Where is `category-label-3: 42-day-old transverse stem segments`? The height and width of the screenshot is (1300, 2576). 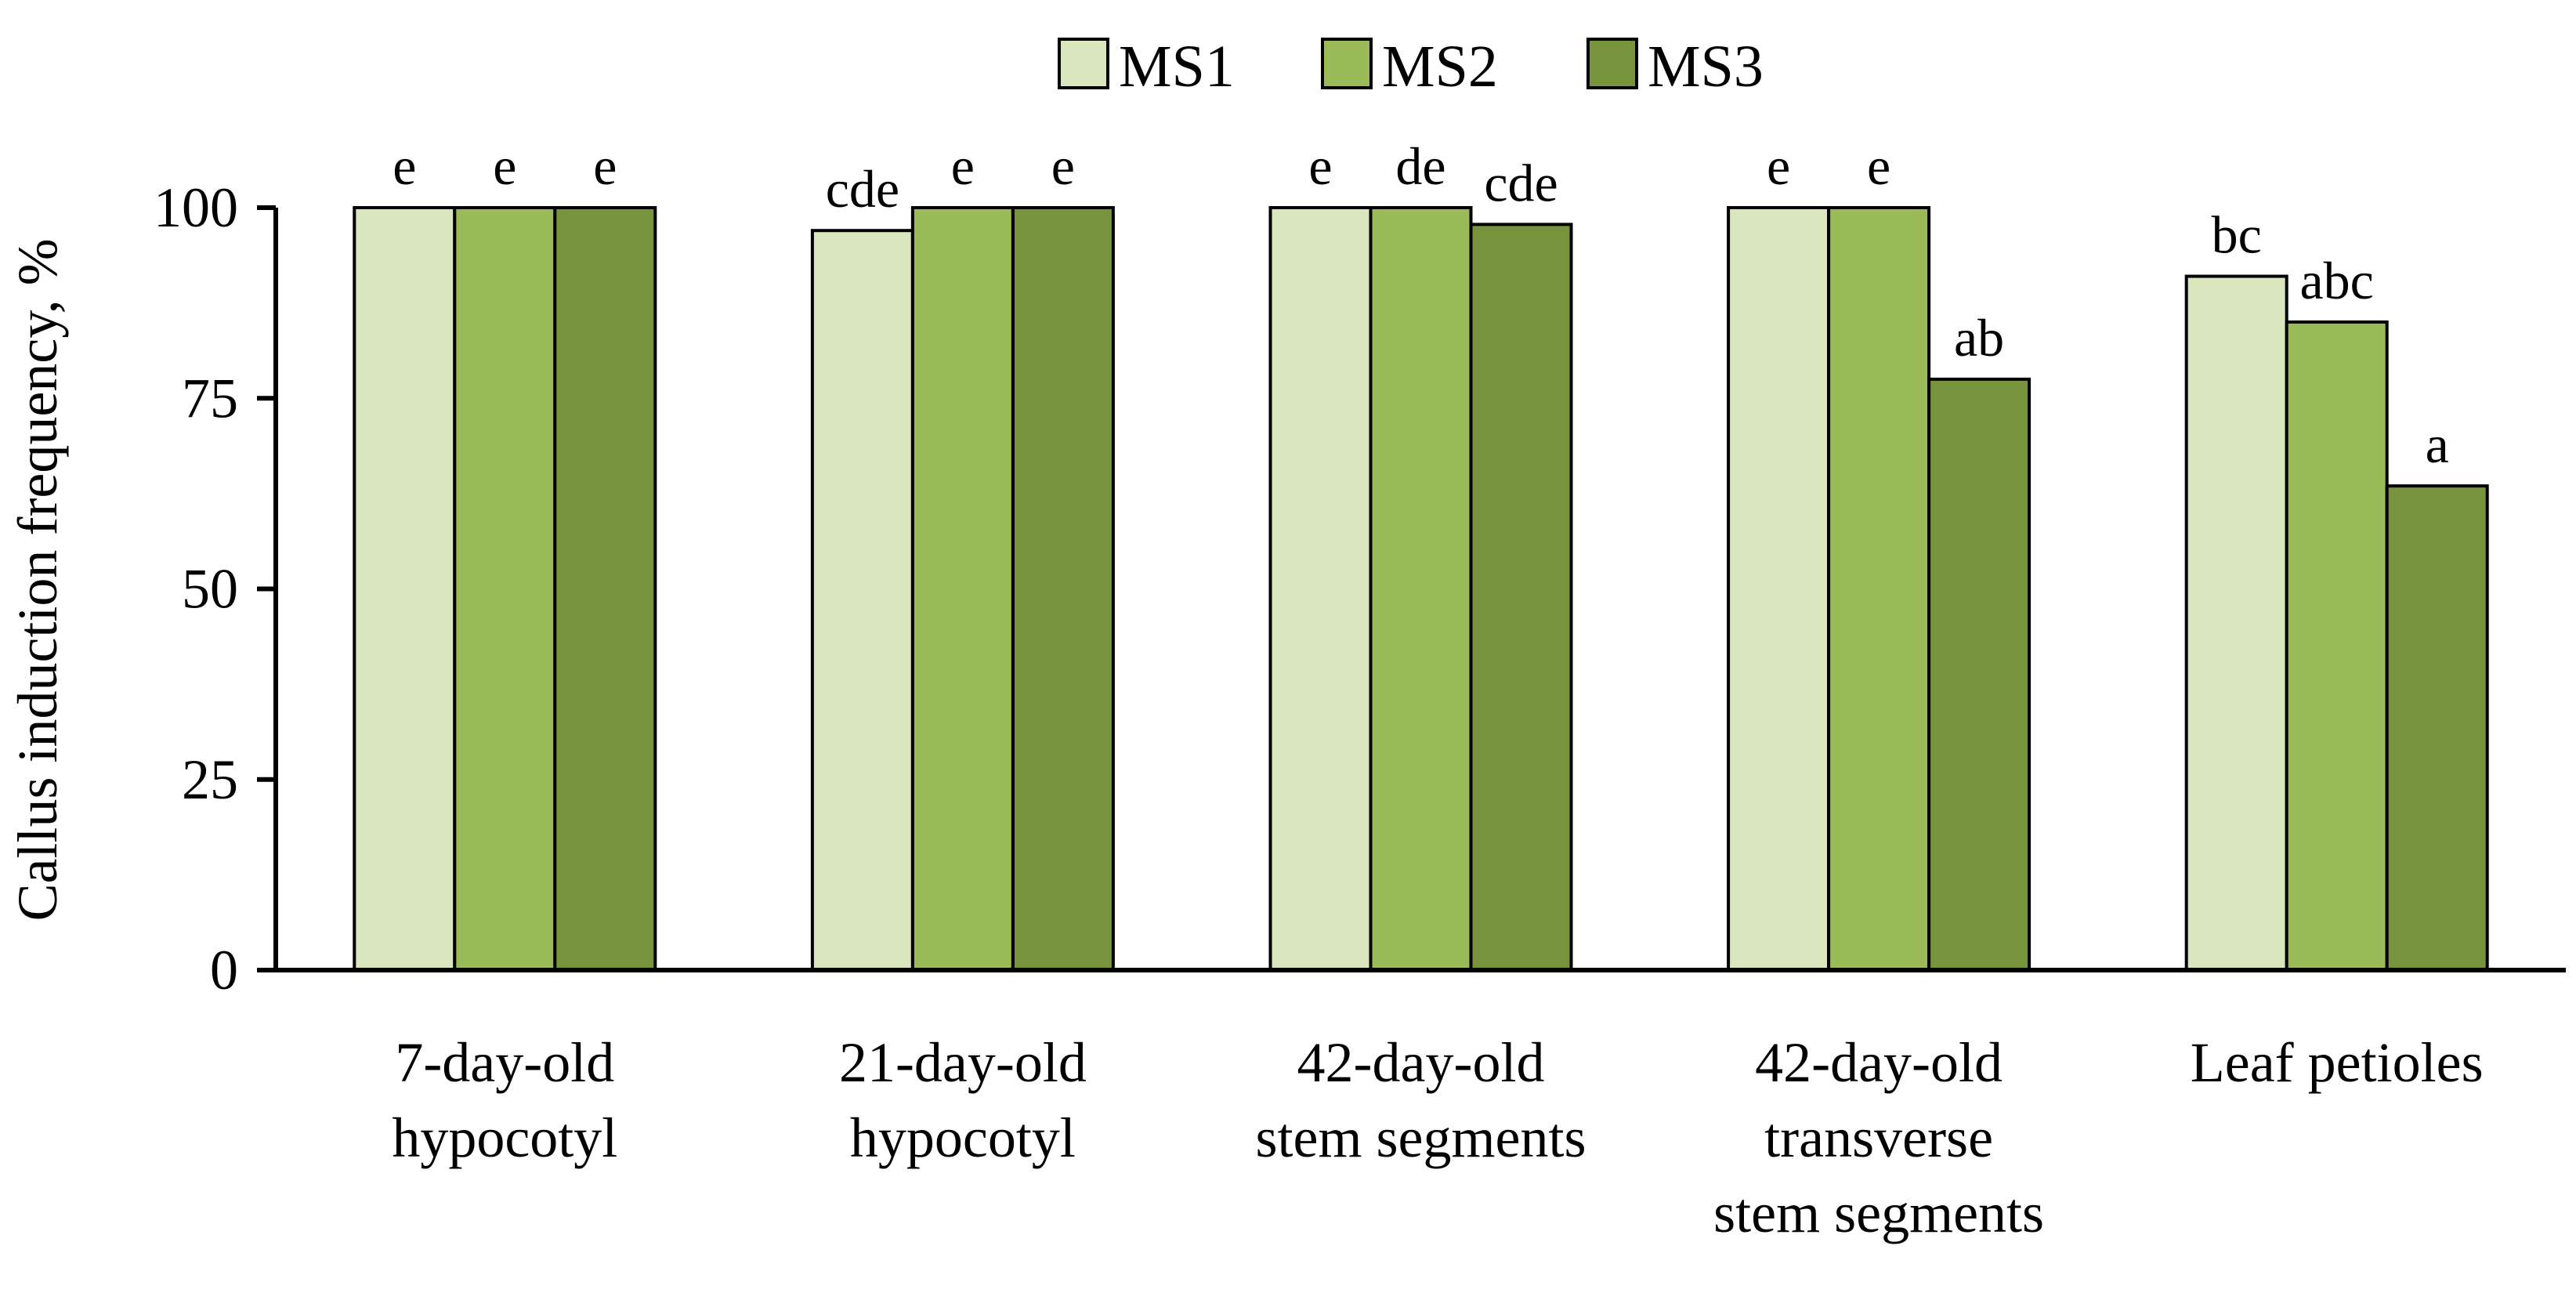 category-label-3: 42-day-old transverse stem segments is located at coordinates (1879, 1137).